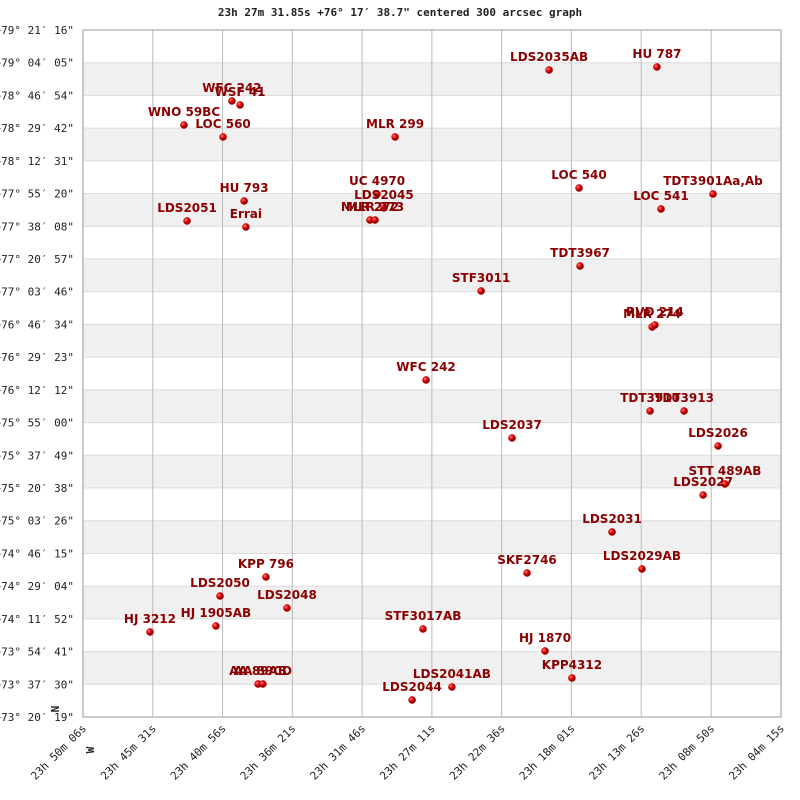 The image size is (800, 800). I want to click on point-label: LDS2037, so click(512, 425).